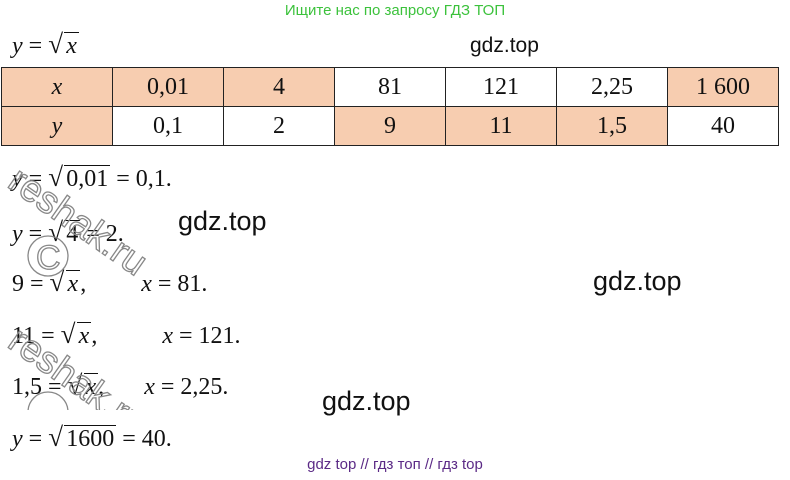  Describe the element at coordinates (723, 126) in the screenshot. I see `table-cell: 40` at that location.